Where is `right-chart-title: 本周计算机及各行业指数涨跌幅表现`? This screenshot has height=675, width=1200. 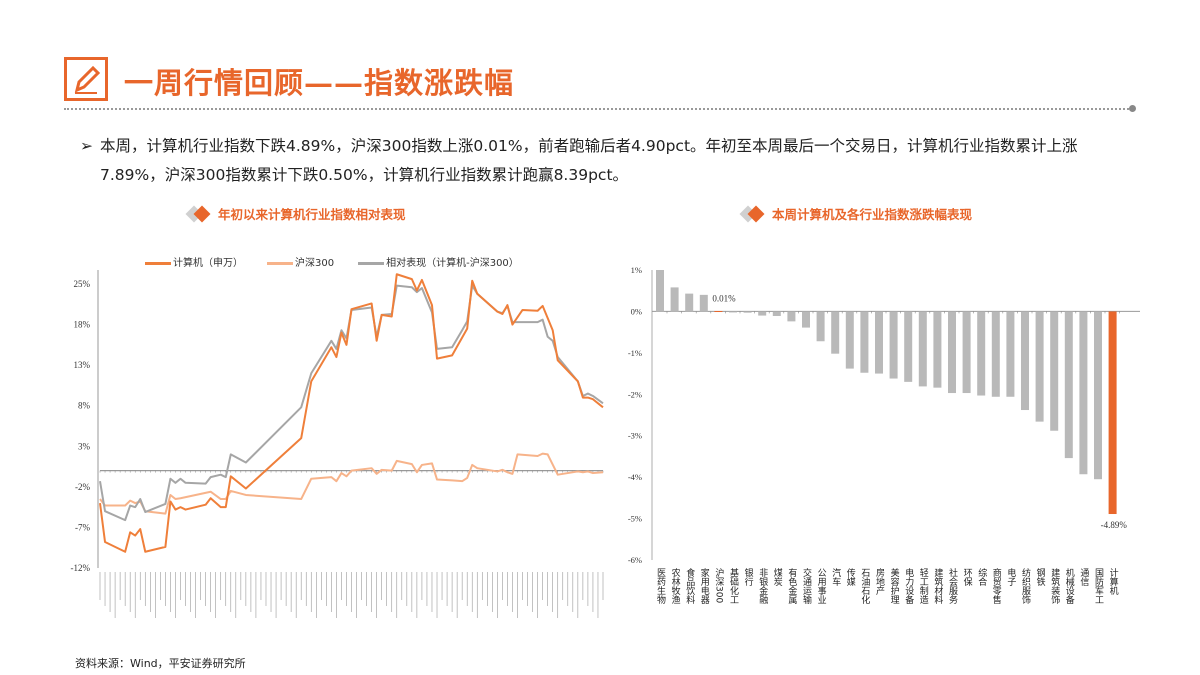
right-chart-title: 本周计算机及各行业指数涨跌幅表现 is located at coordinates (855, 213).